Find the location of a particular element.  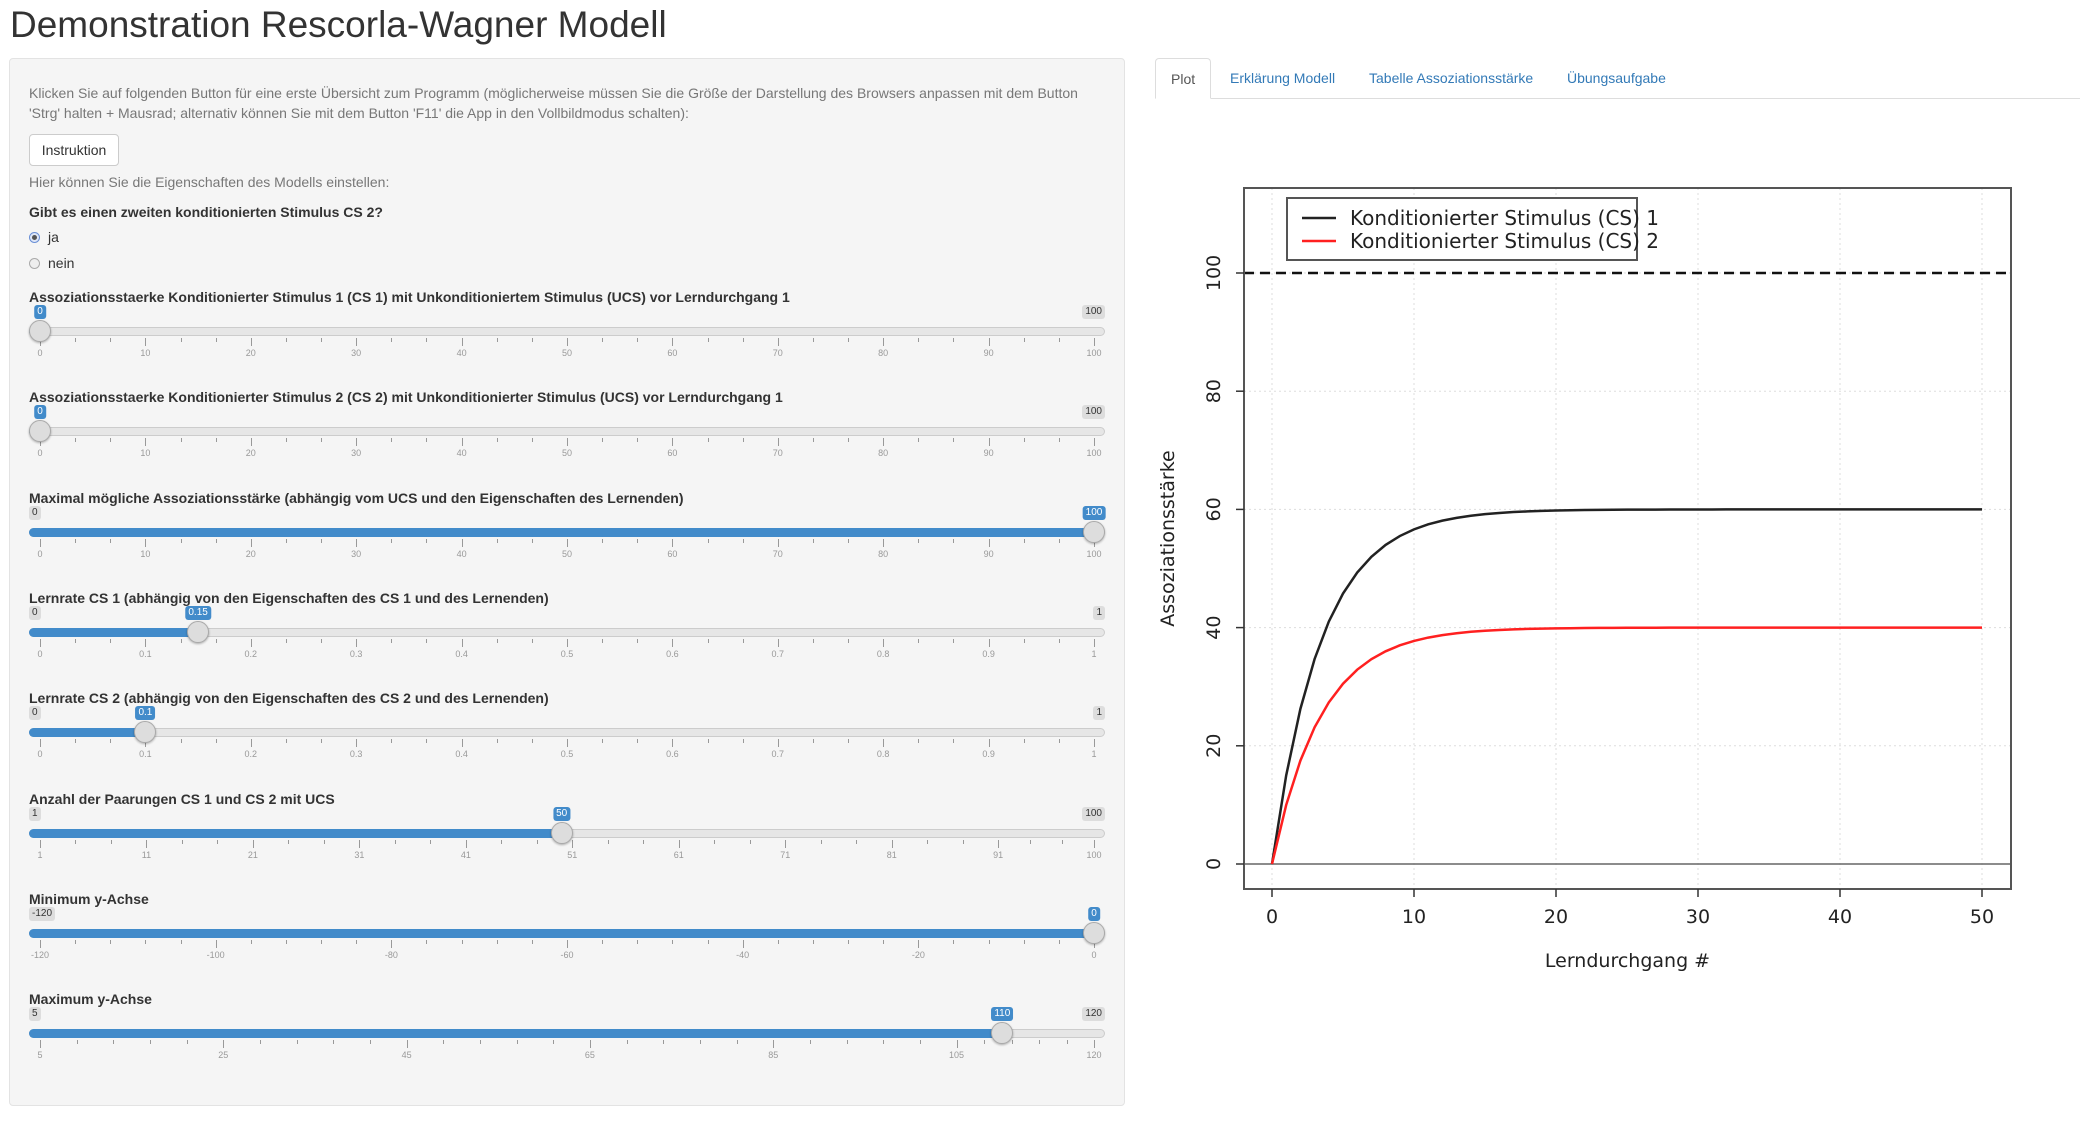

tab-plot: Plot is located at coordinates (1183, 78).